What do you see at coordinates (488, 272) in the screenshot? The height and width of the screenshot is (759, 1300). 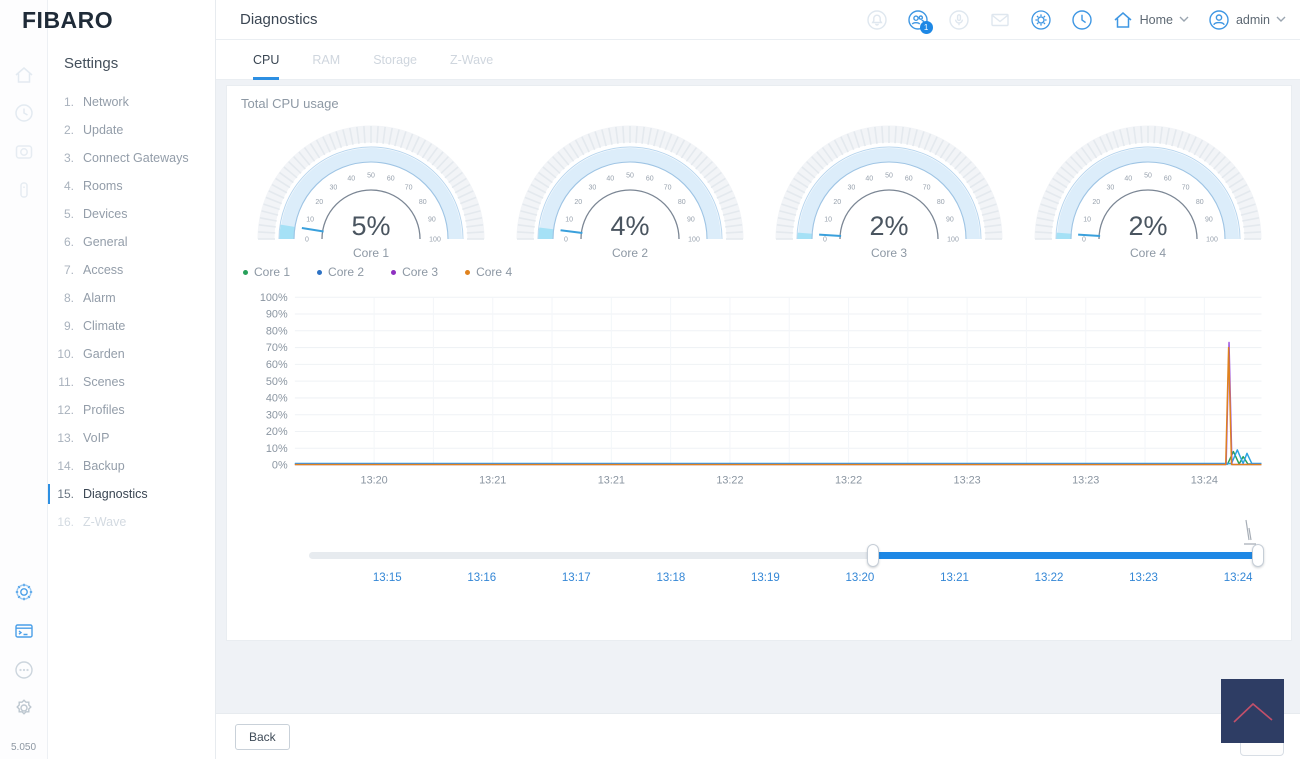 I see `legend-item-core-4: Core 4` at bounding box center [488, 272].